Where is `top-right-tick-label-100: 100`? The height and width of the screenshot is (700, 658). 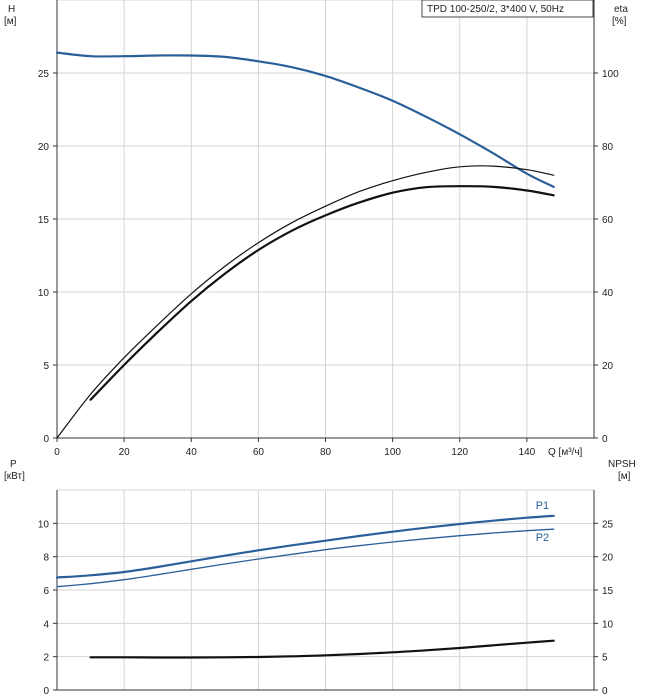
top-right-tick-label-100: 100 is located at coordinates (610, 74).